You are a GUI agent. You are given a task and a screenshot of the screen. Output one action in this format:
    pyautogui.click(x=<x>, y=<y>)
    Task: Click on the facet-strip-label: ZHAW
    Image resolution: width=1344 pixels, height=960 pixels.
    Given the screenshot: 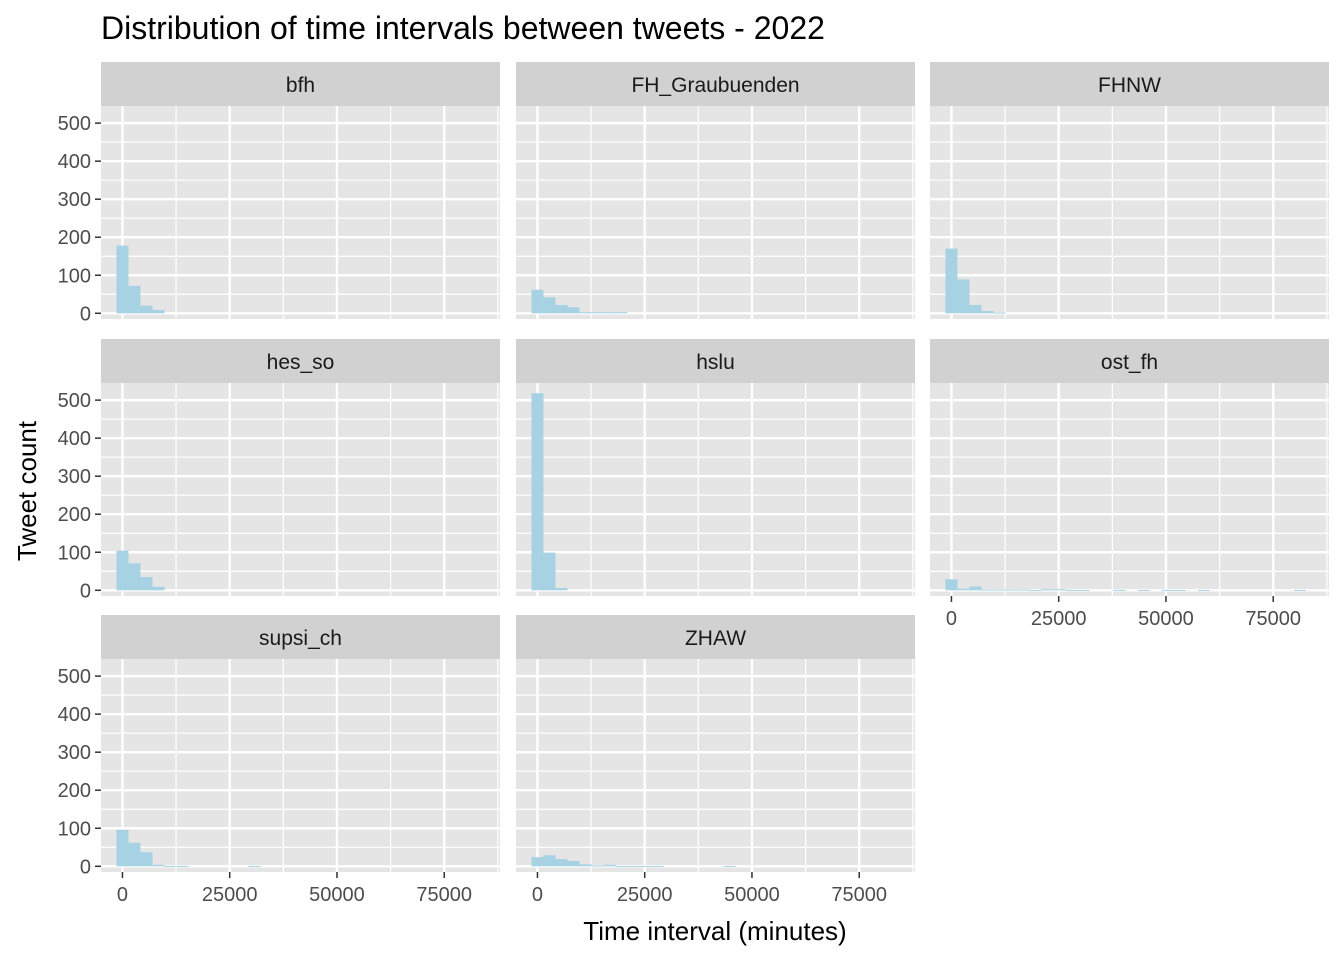 What is the action you would take?
    pyautogui.click(x=715, y=638)
    